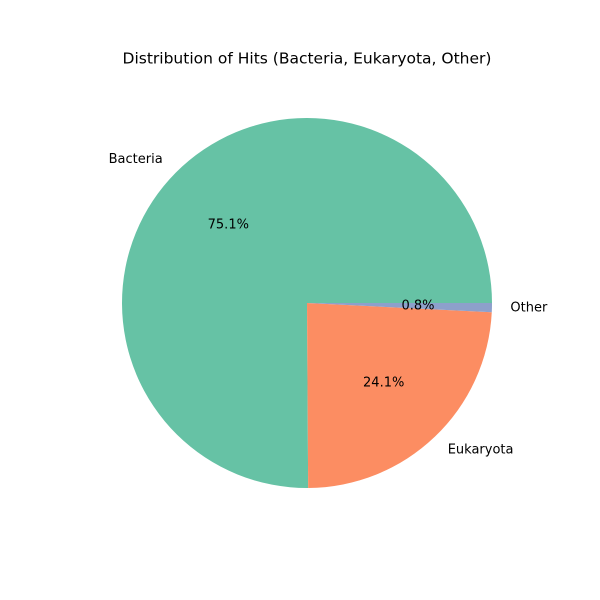 The image size is (600, 600). Describe the element at coordinates (417, 305) in the screenshot. I see `slice-percent-other: 0.8%` at that location.